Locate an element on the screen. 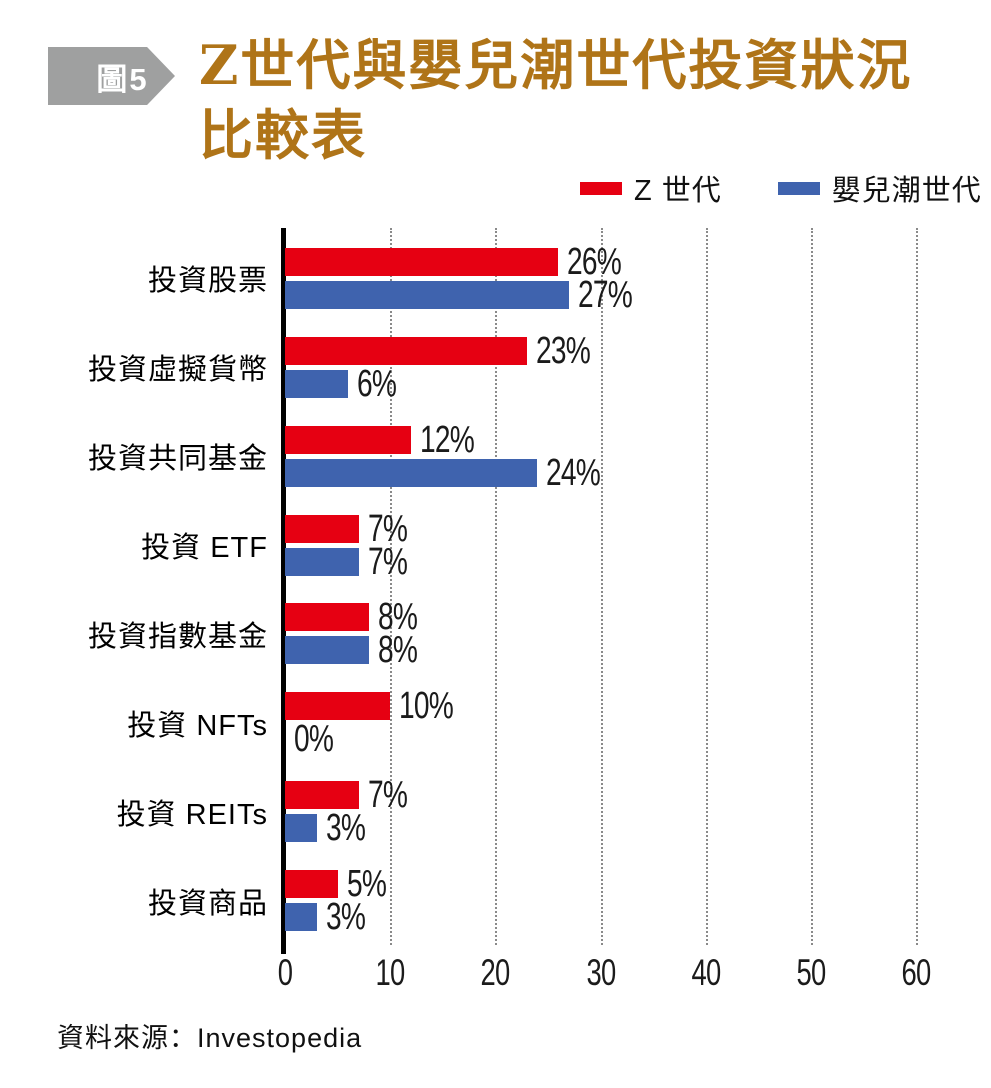 Image resolution: width=991 pixels, height=1088 pixels. bar-line: 27% is located at coordinates (600, 294).